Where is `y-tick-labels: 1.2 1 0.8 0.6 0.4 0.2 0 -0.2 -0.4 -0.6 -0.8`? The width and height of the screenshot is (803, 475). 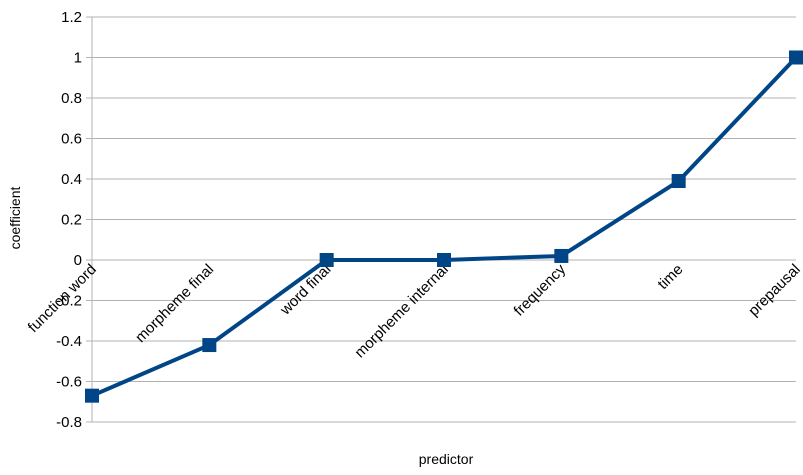
y-tick-labels: 1.2 1 0.8 0.6 0.4 0.2 0 -0.2 -0.4 -0.6 -0.8 is located at coordinates (69, 220).